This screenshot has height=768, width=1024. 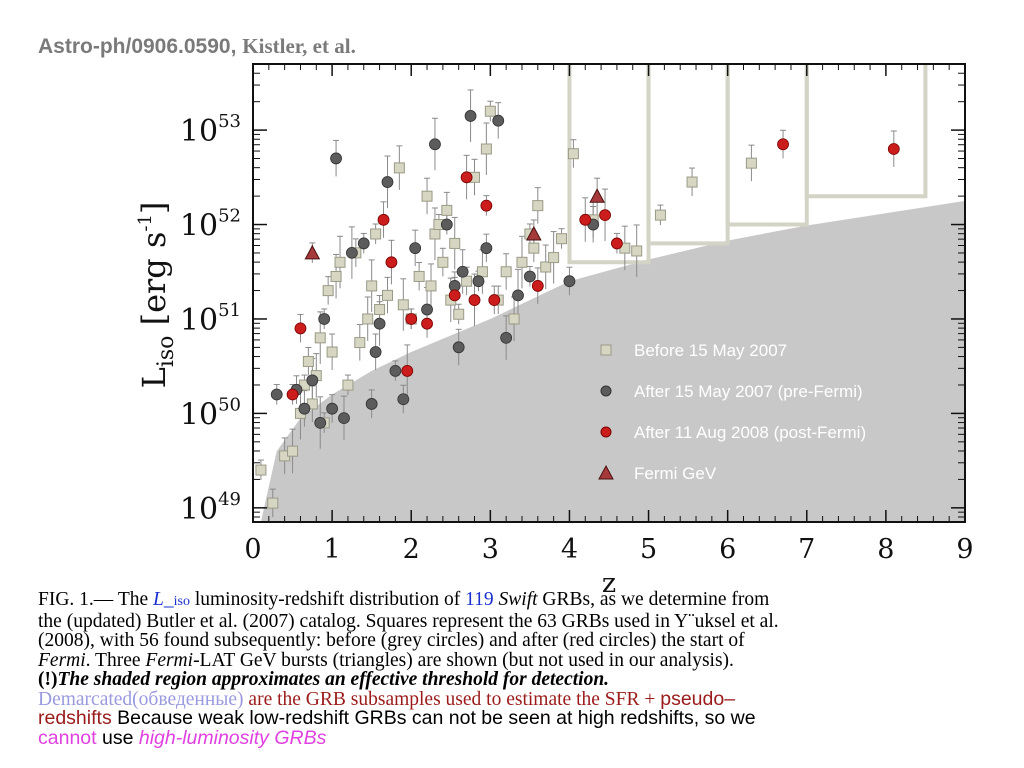 I want to click on legend-marker-square, so click(x=606, y=350).